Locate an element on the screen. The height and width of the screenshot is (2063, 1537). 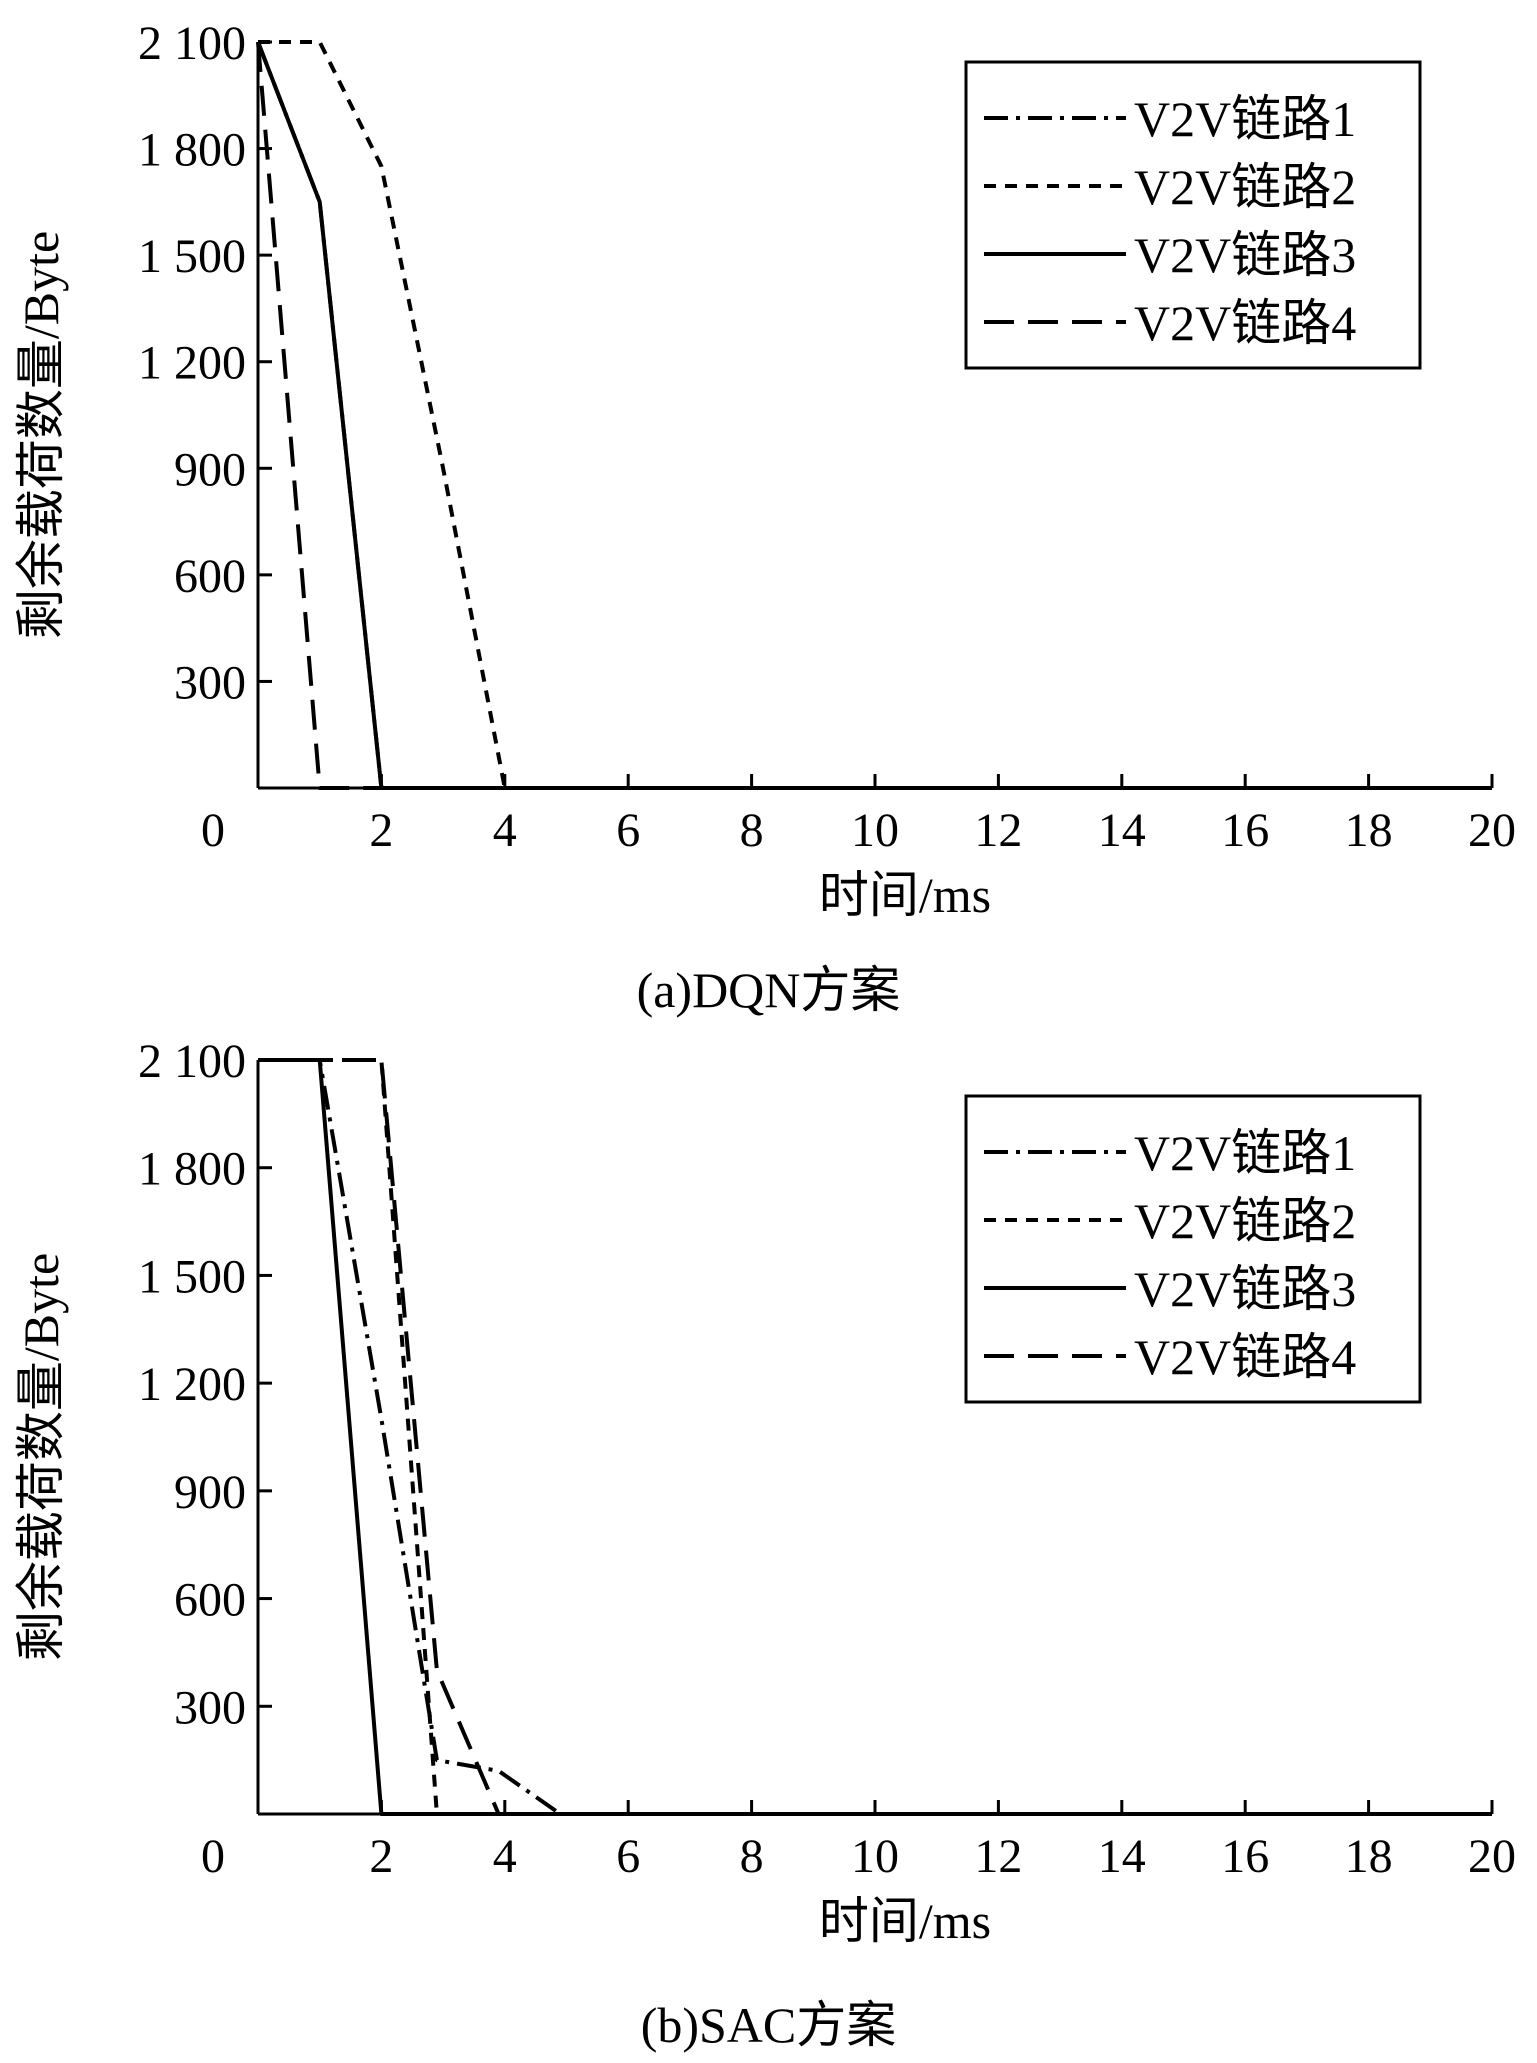
chart-b-x-tick-label: 14 is located at coordinates (1122, 1856).